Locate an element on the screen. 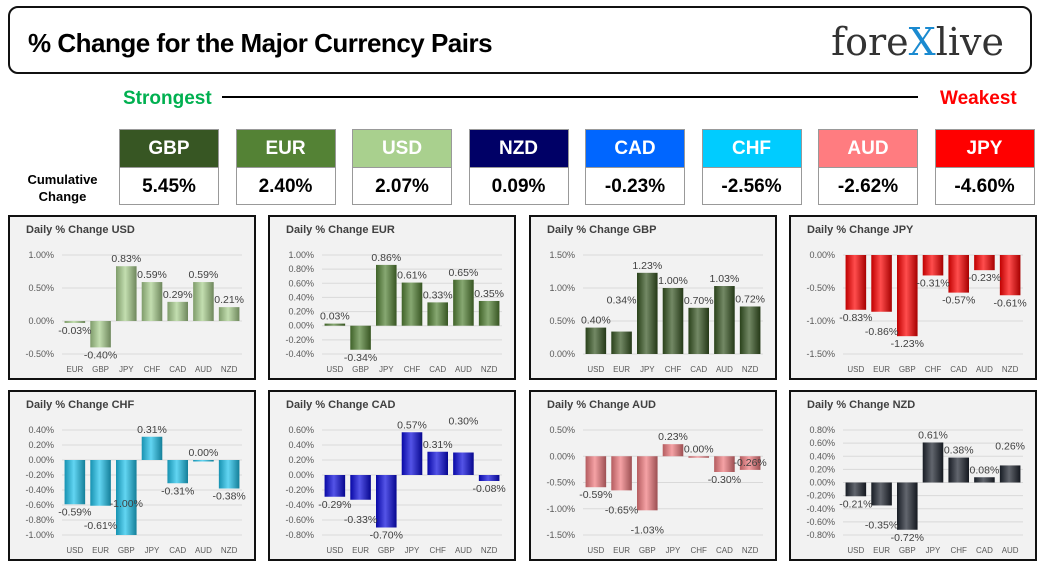 The image size is (1045, 571). forexlive-logo: foreXlive is located at coordinates (917, 42).